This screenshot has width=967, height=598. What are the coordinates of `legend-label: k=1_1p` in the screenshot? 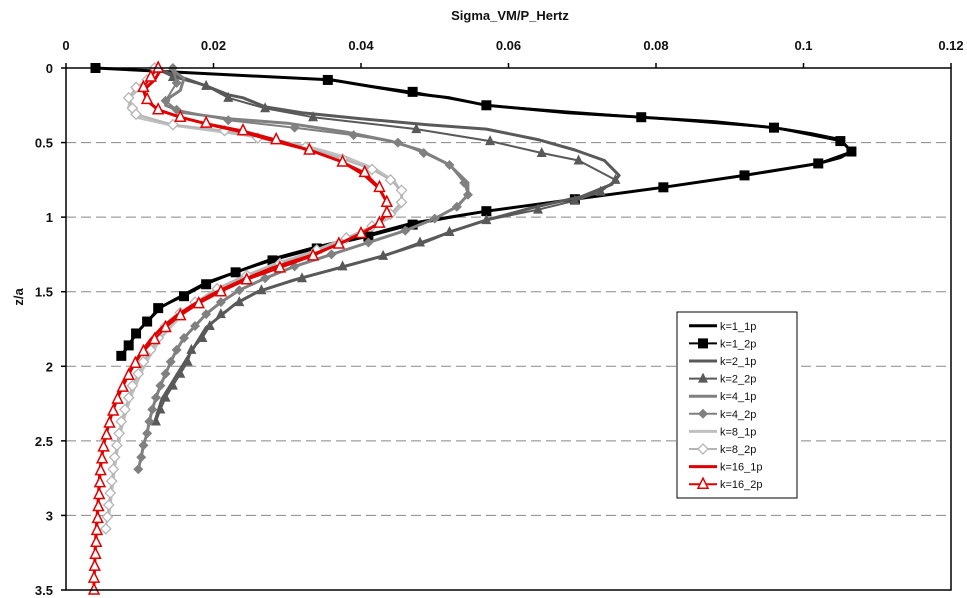 It's located at (738, 327).